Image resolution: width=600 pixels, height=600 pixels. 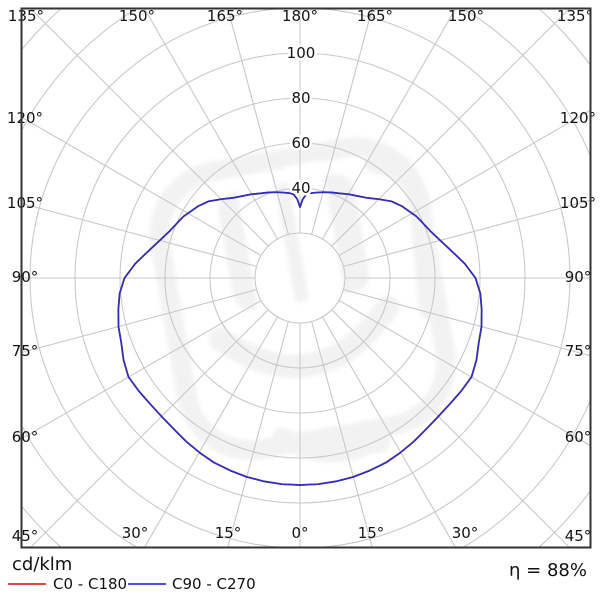 What do you see at coordinates (300, 188) in the screenshot?
I see `radial-tick-label: 40` at bounding box center [300, 188].